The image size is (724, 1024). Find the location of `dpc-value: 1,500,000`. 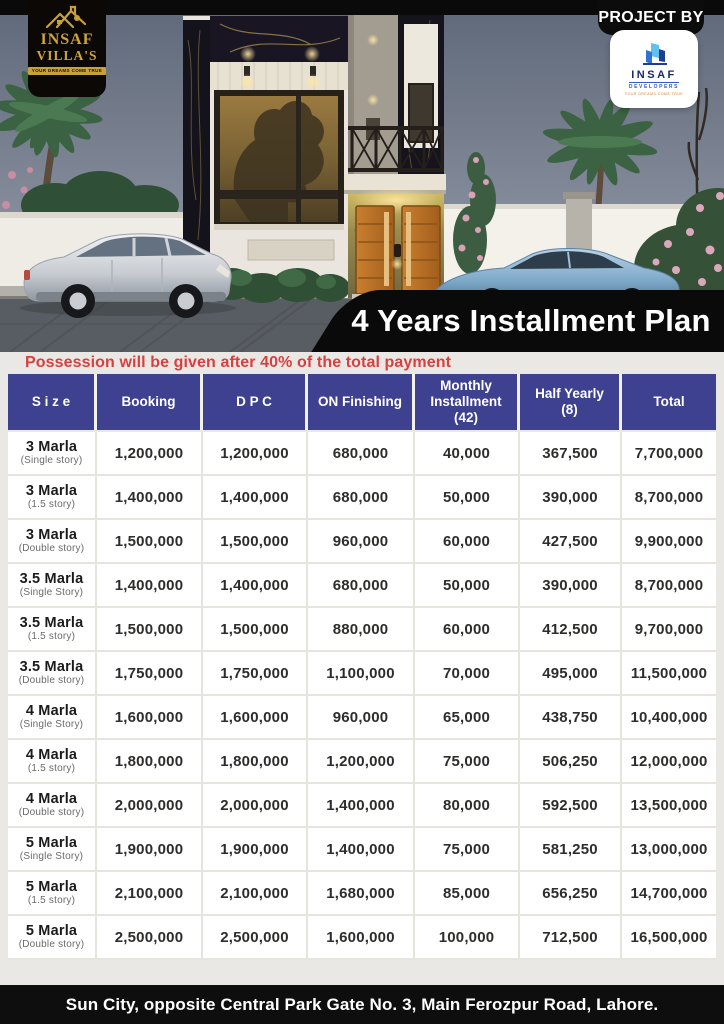

dpc-value: 1,500,000 is located at coordinates (255, 629).